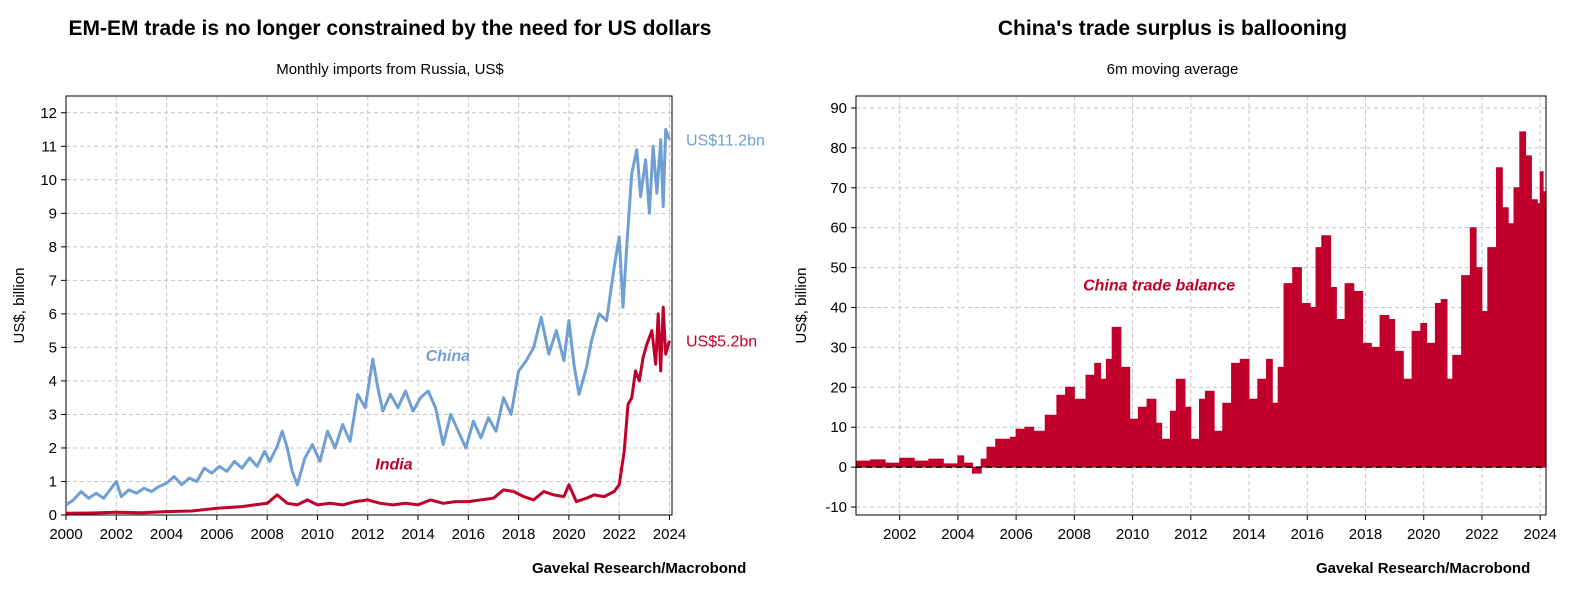 This screenshot has width=1596, height=606. I want to click on left-x-tick-label: 2014, so click(417, 534).